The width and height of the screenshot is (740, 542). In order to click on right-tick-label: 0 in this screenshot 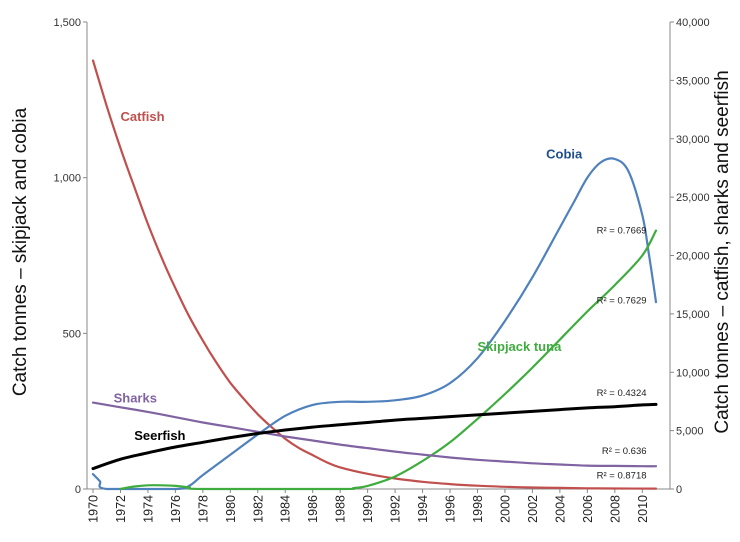, I will do `click(679, 490)`.